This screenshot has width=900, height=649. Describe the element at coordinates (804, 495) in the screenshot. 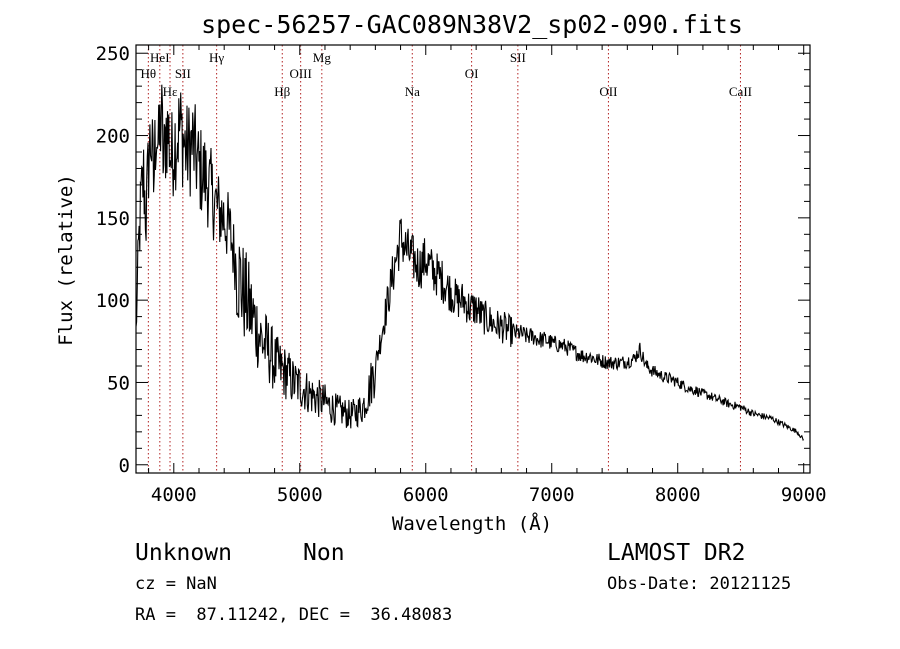

I see `x-tick-label: 9000` at that location.